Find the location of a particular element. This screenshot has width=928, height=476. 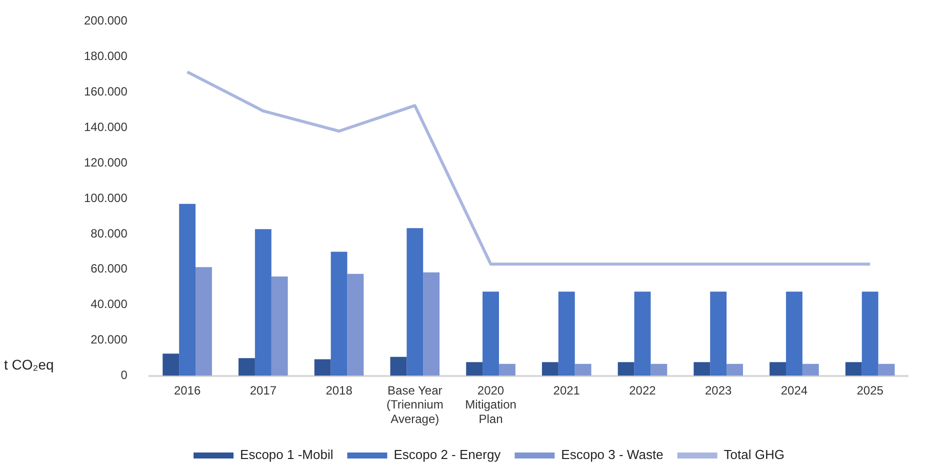

legend-label: Escopo 1 -Mobil is located at coordinates (287, 454).